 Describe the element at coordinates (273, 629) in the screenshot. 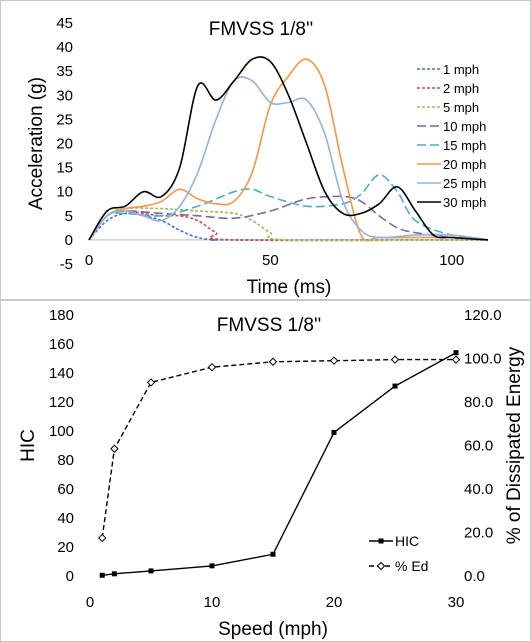

I see `x-axis-title: Speed (mph)` at that location.